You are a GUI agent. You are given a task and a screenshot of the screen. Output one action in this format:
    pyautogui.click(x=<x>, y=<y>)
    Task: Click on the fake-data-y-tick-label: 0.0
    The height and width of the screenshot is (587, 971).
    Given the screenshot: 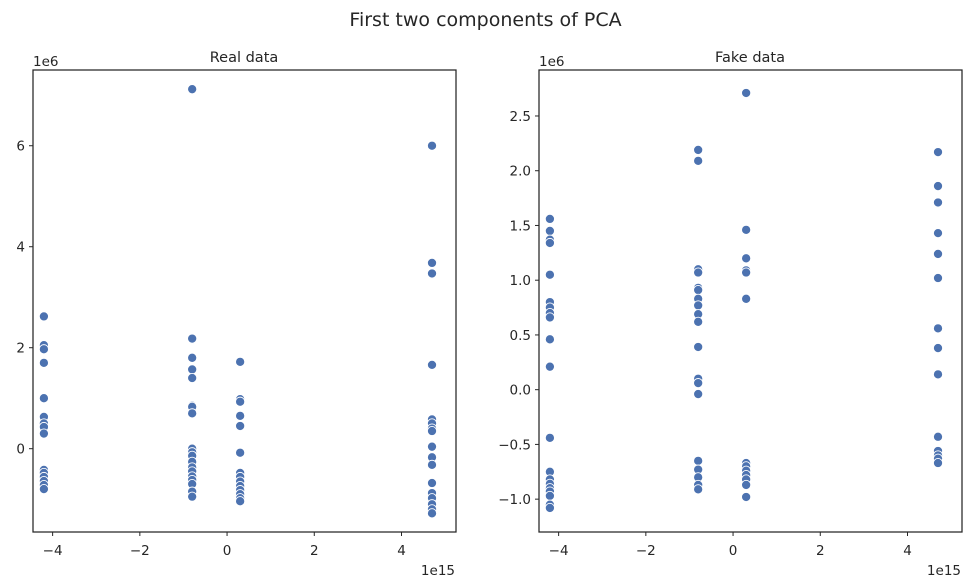 What is the action you would take?
    pyautogui.click(x=520, y=391)
    